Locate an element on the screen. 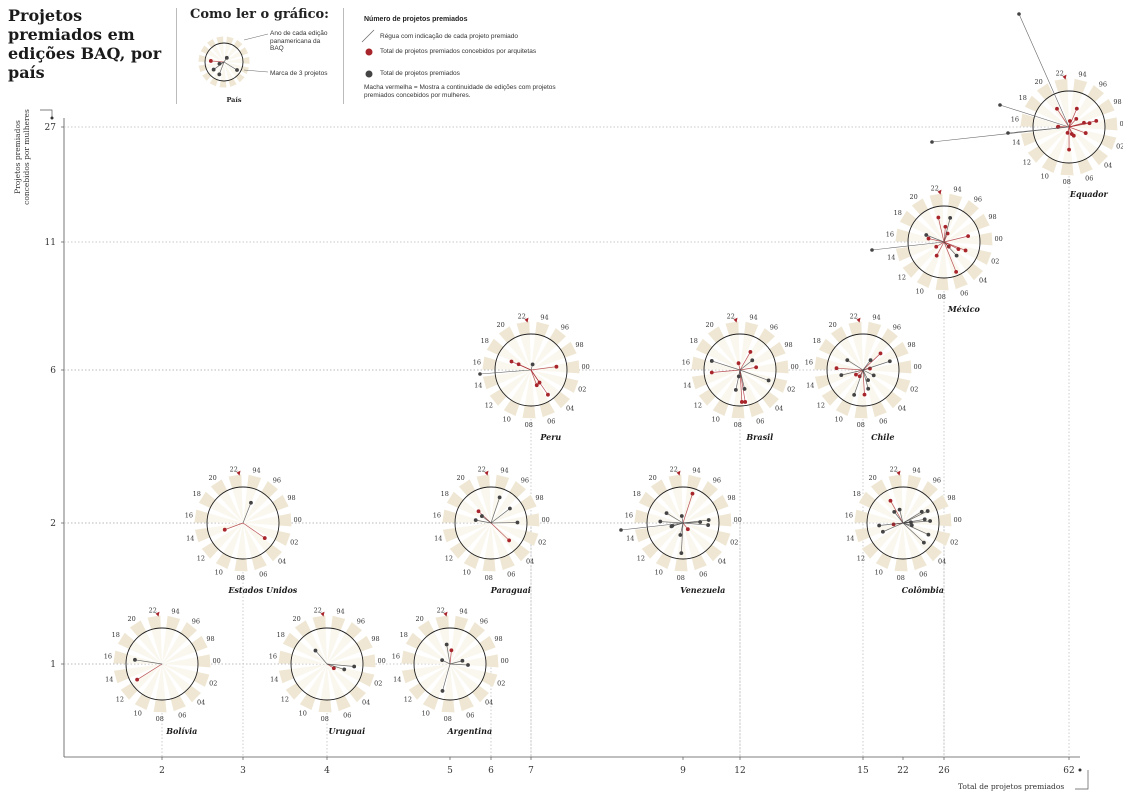 This screenshot has width=1123, height=794. edition-label: 22 is located at coordinates (935, 189).